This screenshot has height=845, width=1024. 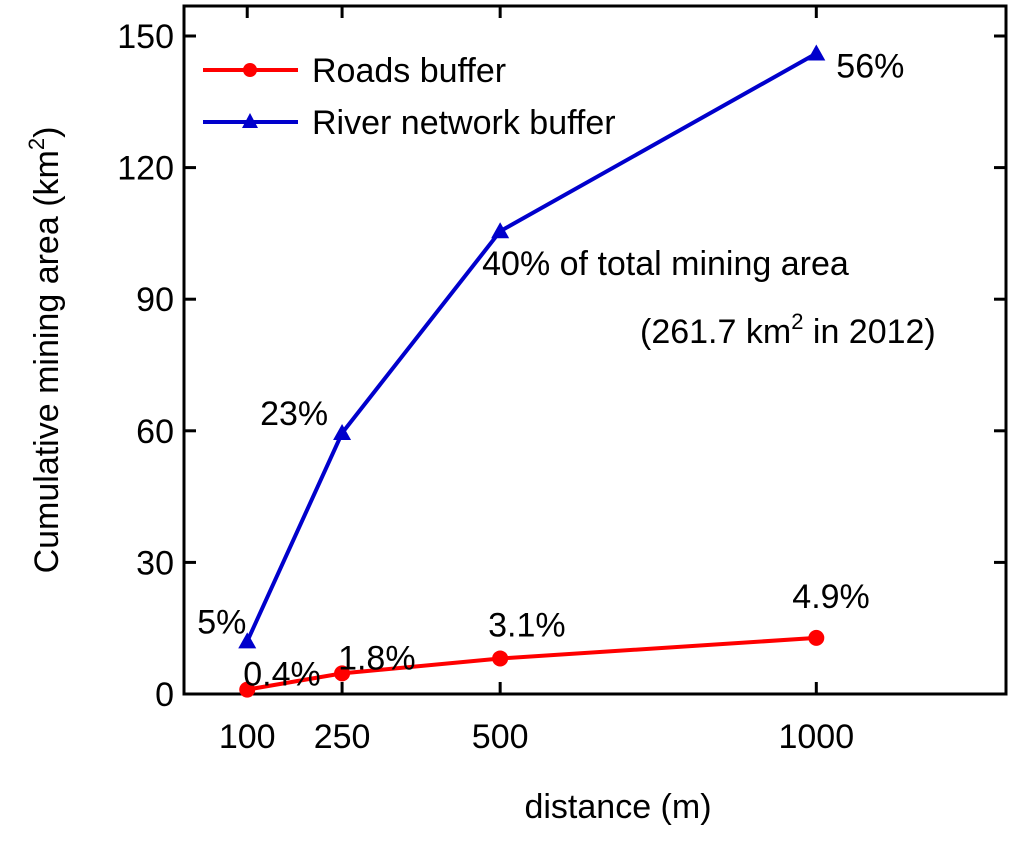 I want to click on total-area-note: (261.7 km2 in 2012), so click(x=788, y=330).